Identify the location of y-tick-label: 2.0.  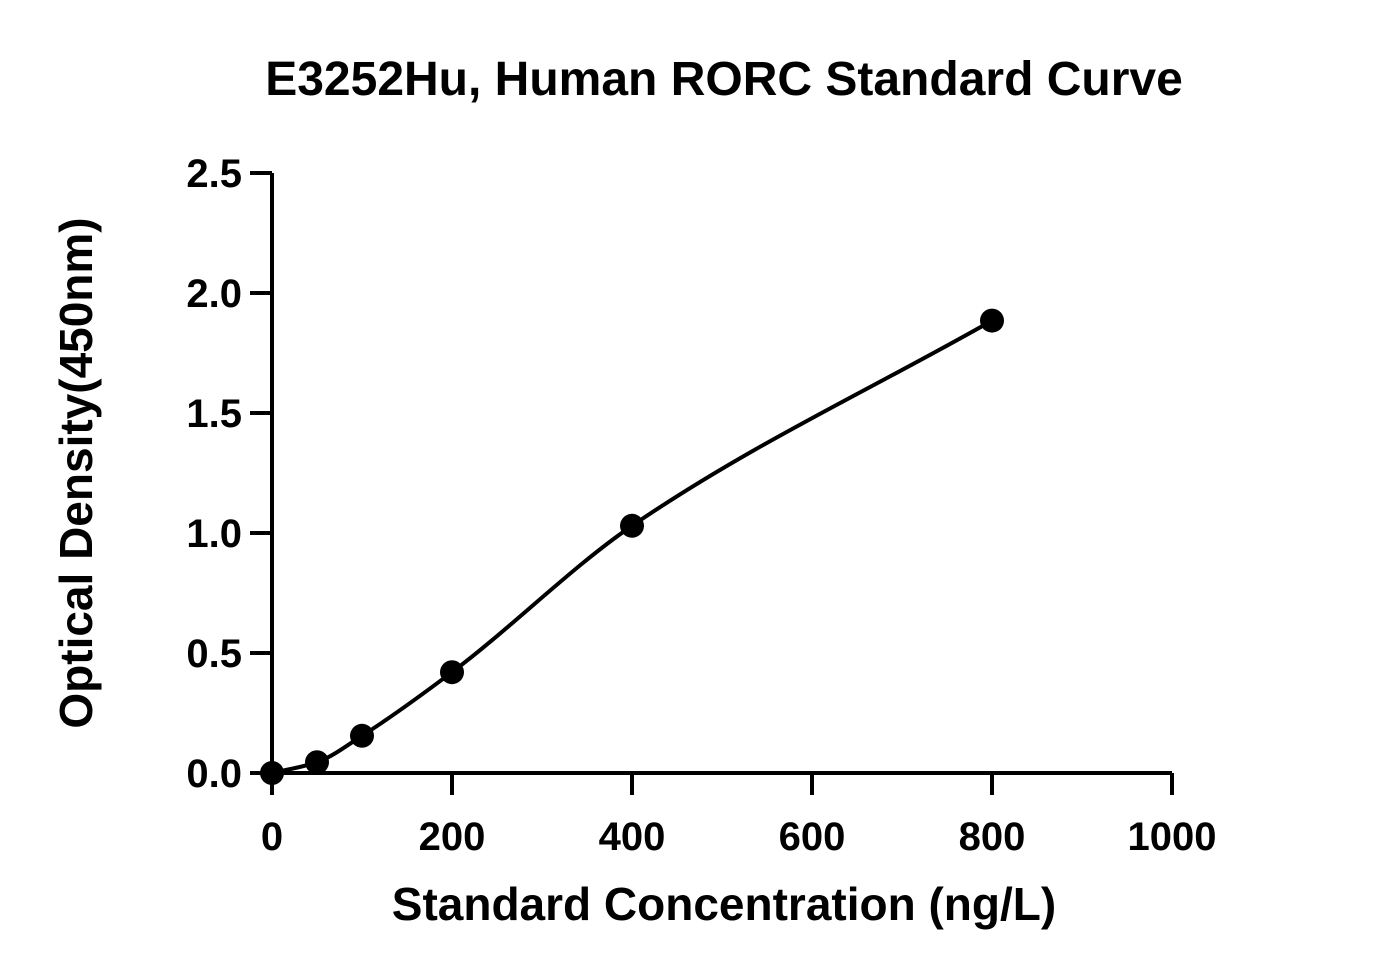
(214, 294).